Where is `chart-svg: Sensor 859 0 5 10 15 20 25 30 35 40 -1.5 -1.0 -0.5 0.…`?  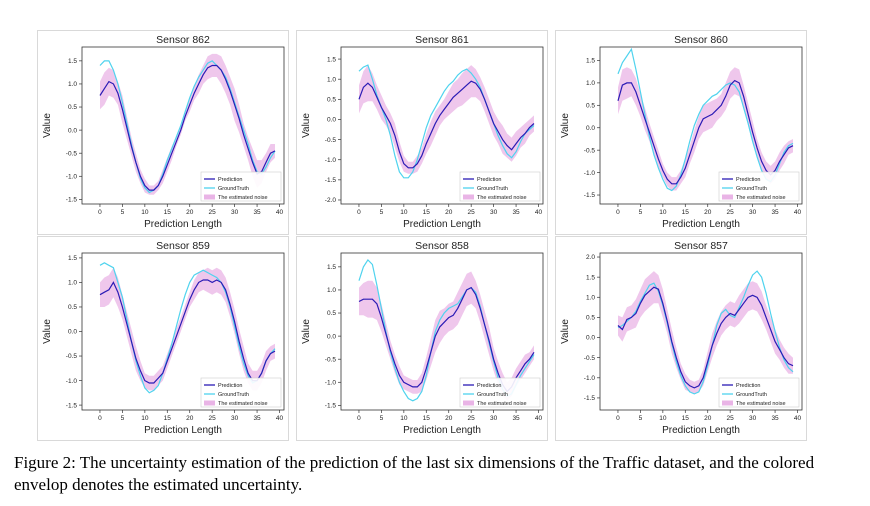
chart-svg: Sensor 859 0 5 10 15 20 25 30 35 40 -1.5 -1.0 -0.5 0.… is located at coordinates (163, 338).